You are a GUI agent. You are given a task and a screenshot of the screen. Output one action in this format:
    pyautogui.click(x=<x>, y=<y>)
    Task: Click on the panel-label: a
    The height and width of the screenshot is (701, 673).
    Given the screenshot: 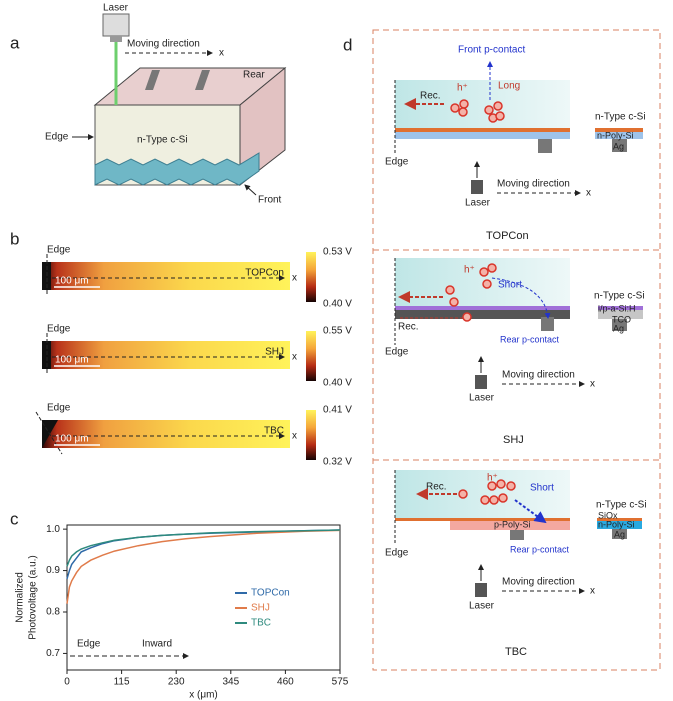 What is the action you would take?
    pyautogui.click(x=15, y=42)
    